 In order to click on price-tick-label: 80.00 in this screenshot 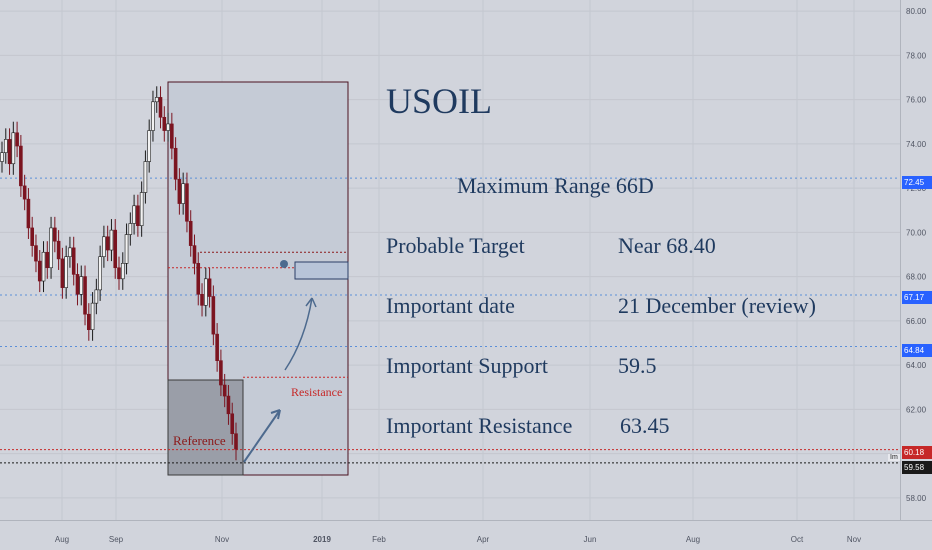, I will do `click(916, 11)`.